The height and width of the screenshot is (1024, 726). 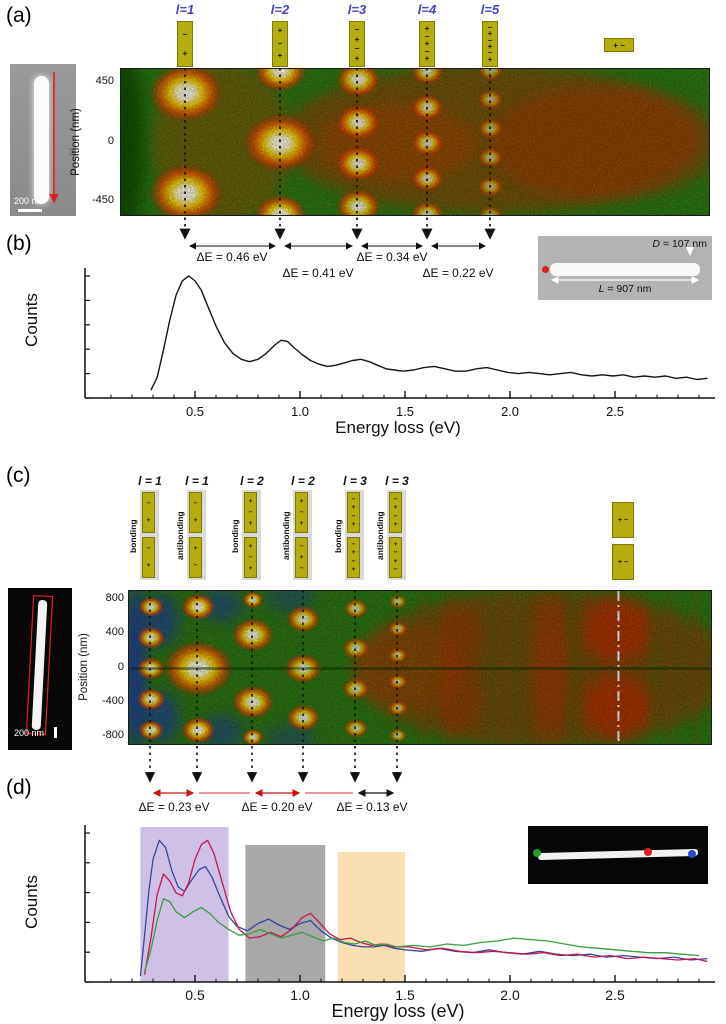 I want to click on dimer-rod-bottom: + − + −, so click(x=395, y=557).